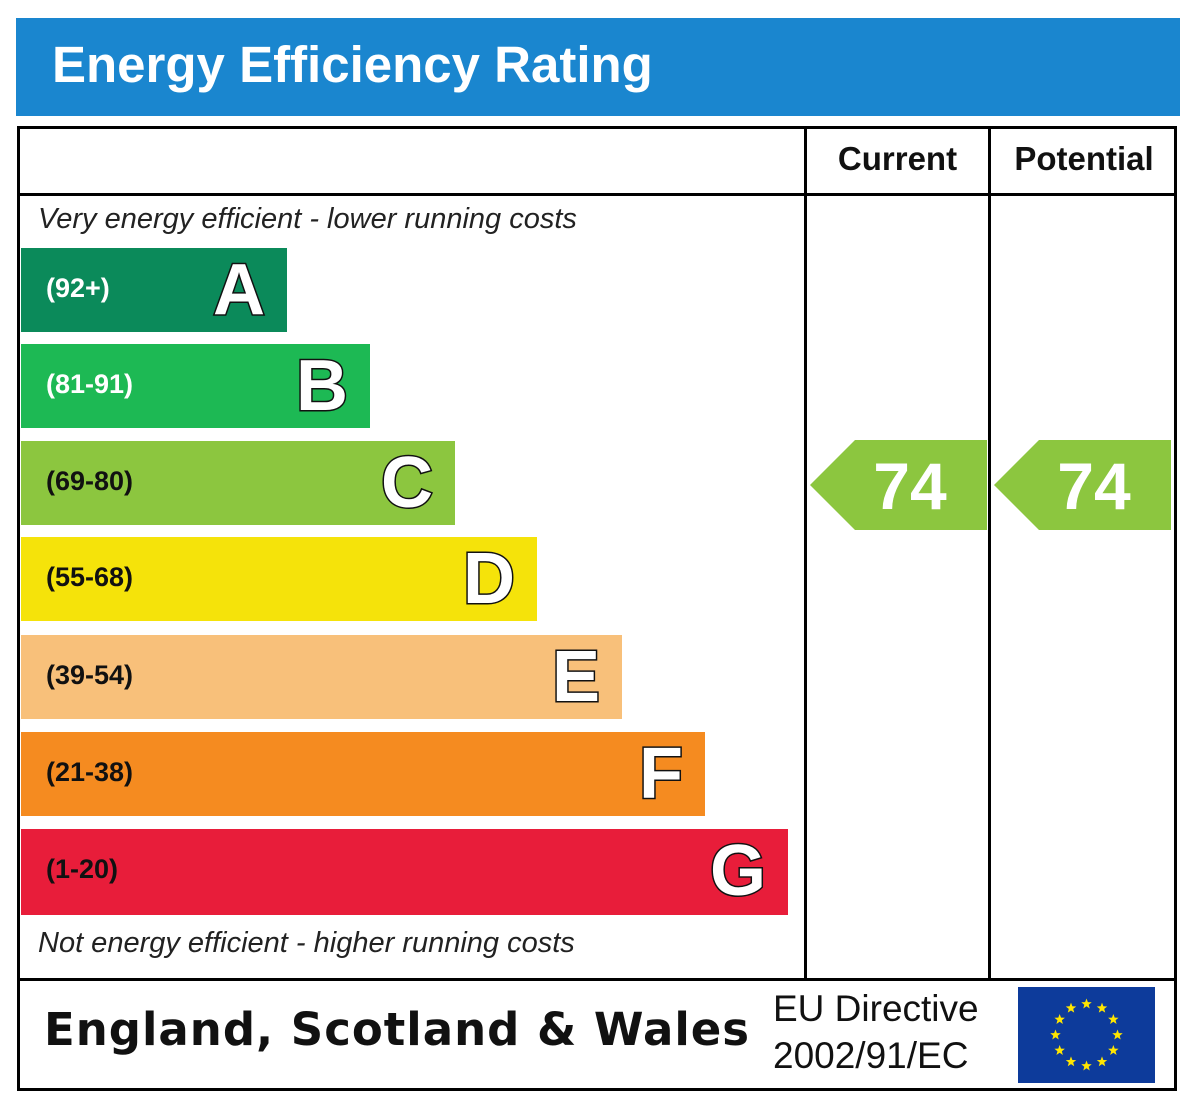 The height and width of the screenshot is (1100, 1200). I want to click on potential-column-header: Potential, so click(1084, 158).